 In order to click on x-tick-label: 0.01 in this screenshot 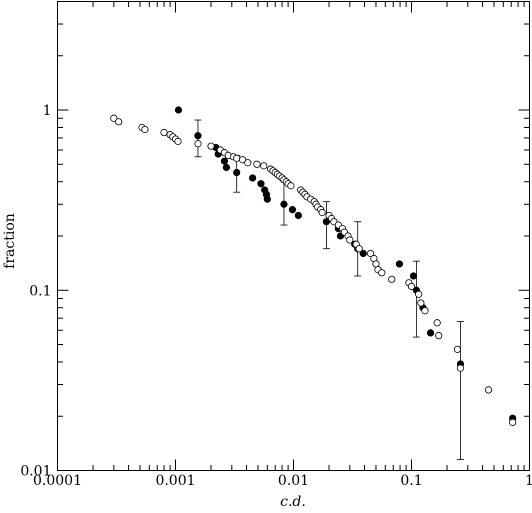, I will do `click(293, 481)`.